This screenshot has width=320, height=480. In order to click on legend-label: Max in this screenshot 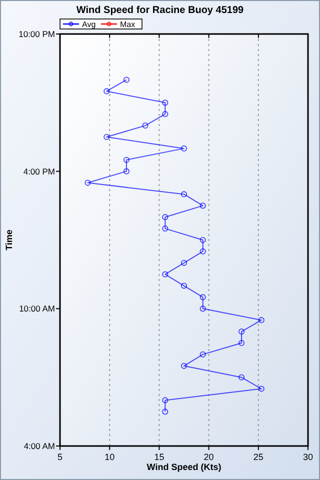, I will do `click(128, 24)`.